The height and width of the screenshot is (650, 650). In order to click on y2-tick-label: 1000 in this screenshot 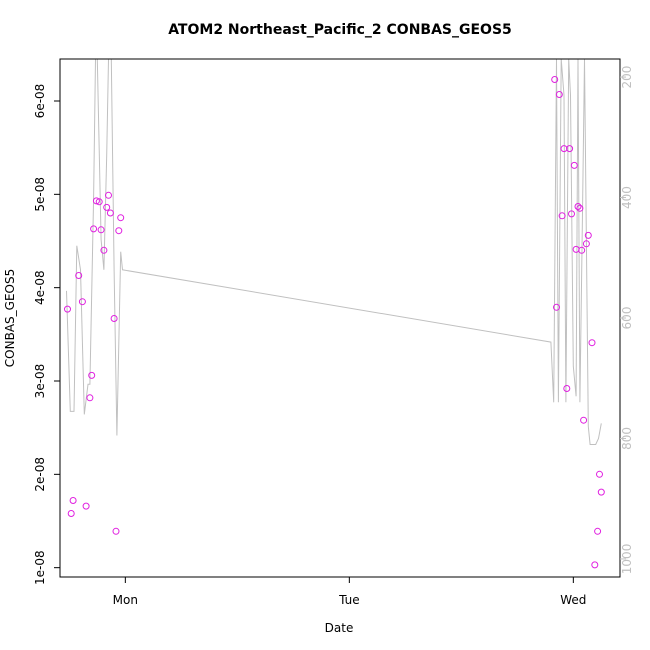, I will do `click(627, 559)`.